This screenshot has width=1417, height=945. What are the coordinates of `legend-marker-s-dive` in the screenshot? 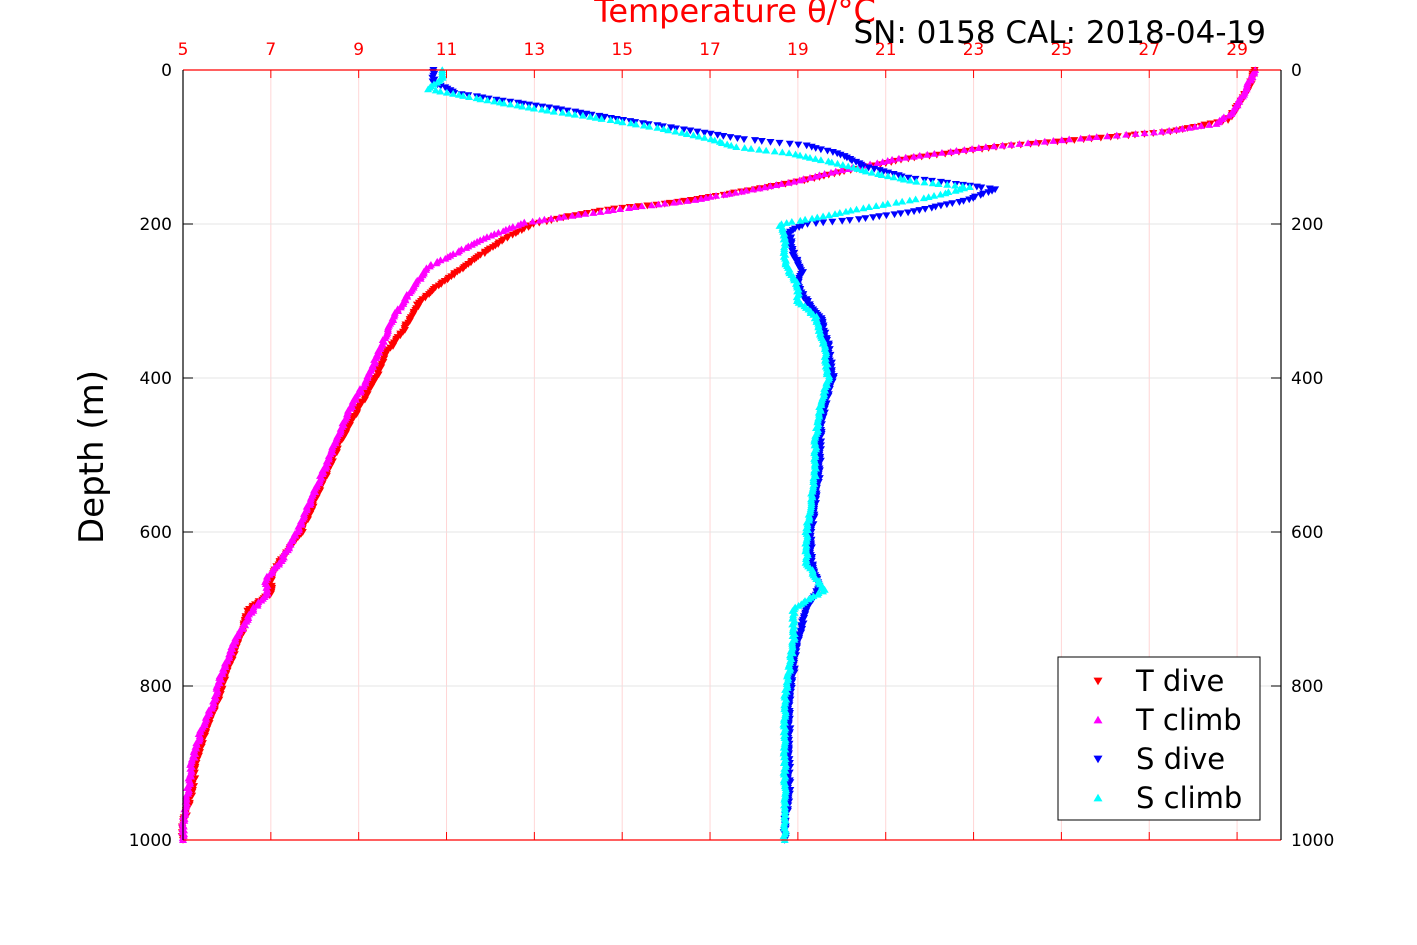 It's located at (1098, 759).